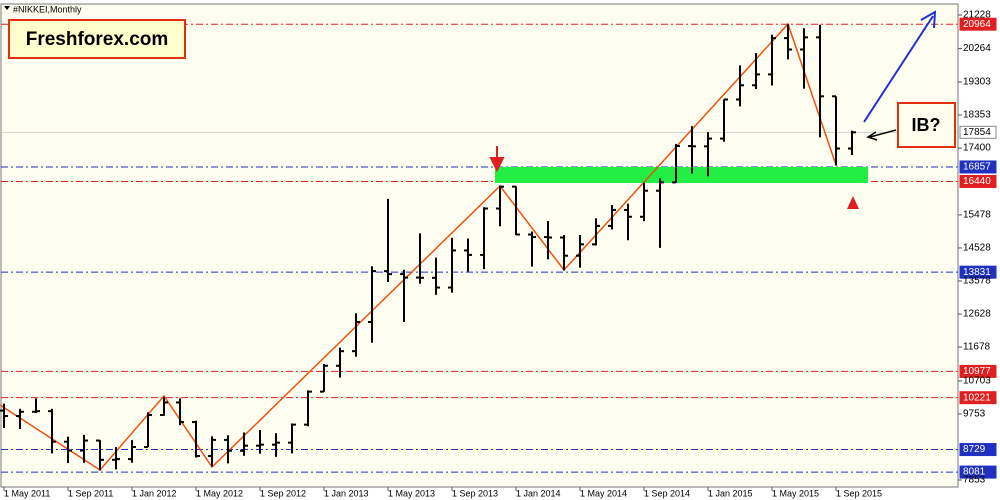 This screenshot has height=500, width=1000. Describe the element at coordinates (603, 493) in the screenshot. I see `x-tick-label: 1 May 2014` at that location.